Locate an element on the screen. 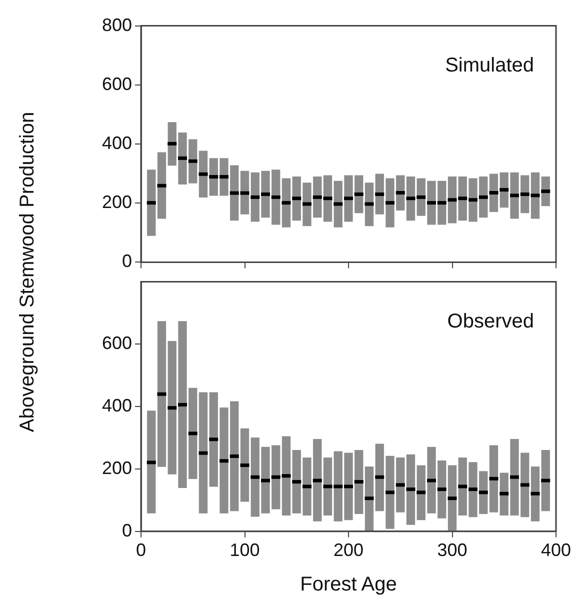  x-tick-label: 400 is located at coordinates (556, 550).